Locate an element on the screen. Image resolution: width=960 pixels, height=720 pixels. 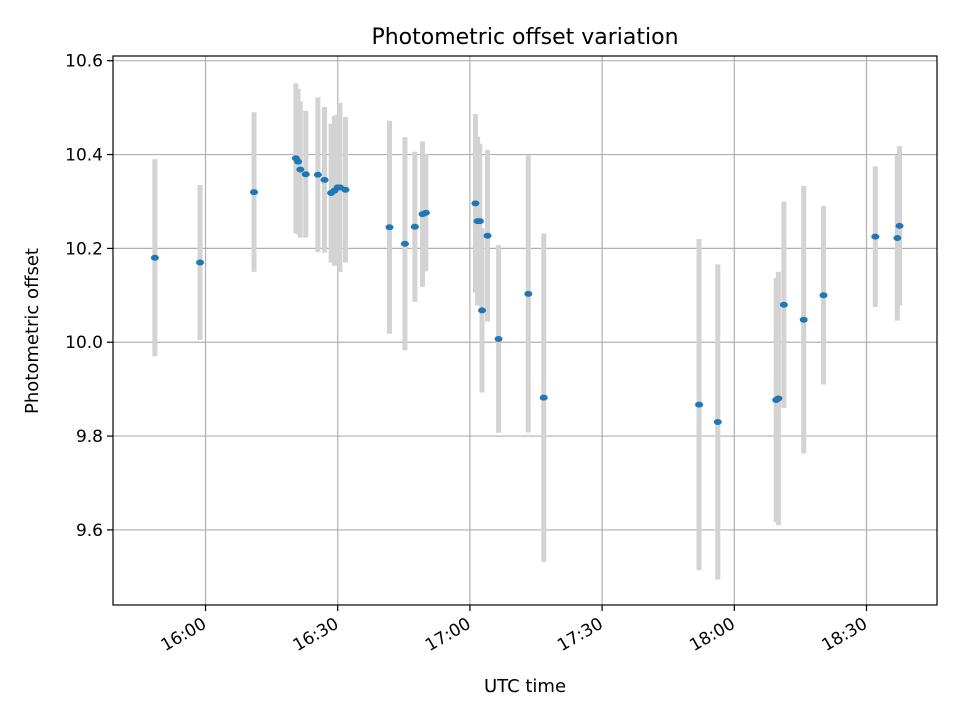
y-tick-label: 10.0 is located at coordinates (84, 343).